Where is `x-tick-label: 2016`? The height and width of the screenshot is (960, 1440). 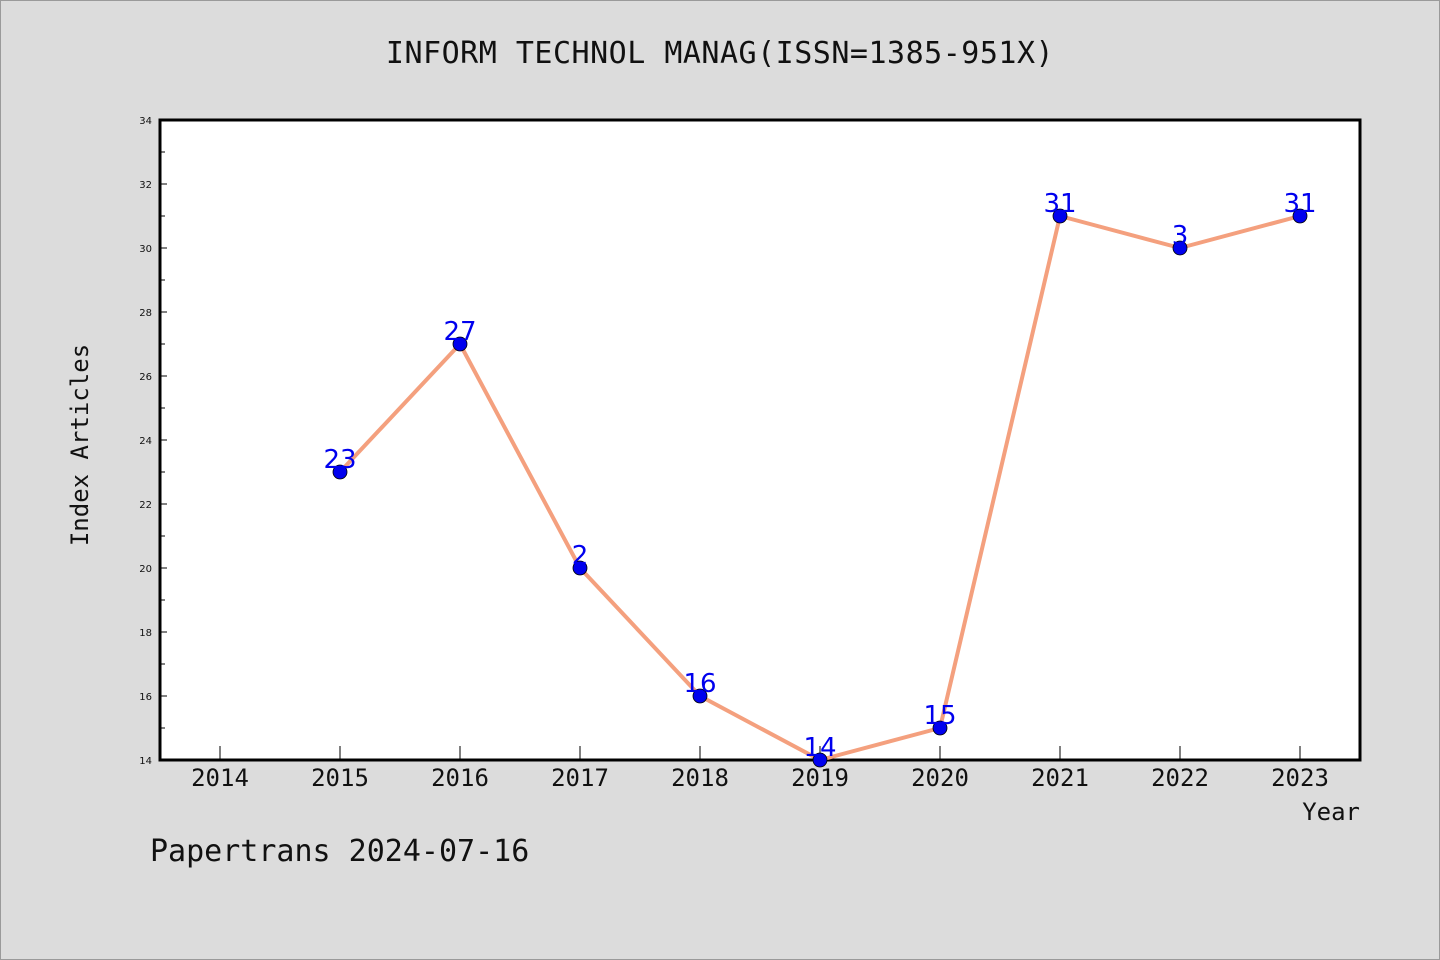 x-tick-label: 2016 is located at coordinates (460, 778).